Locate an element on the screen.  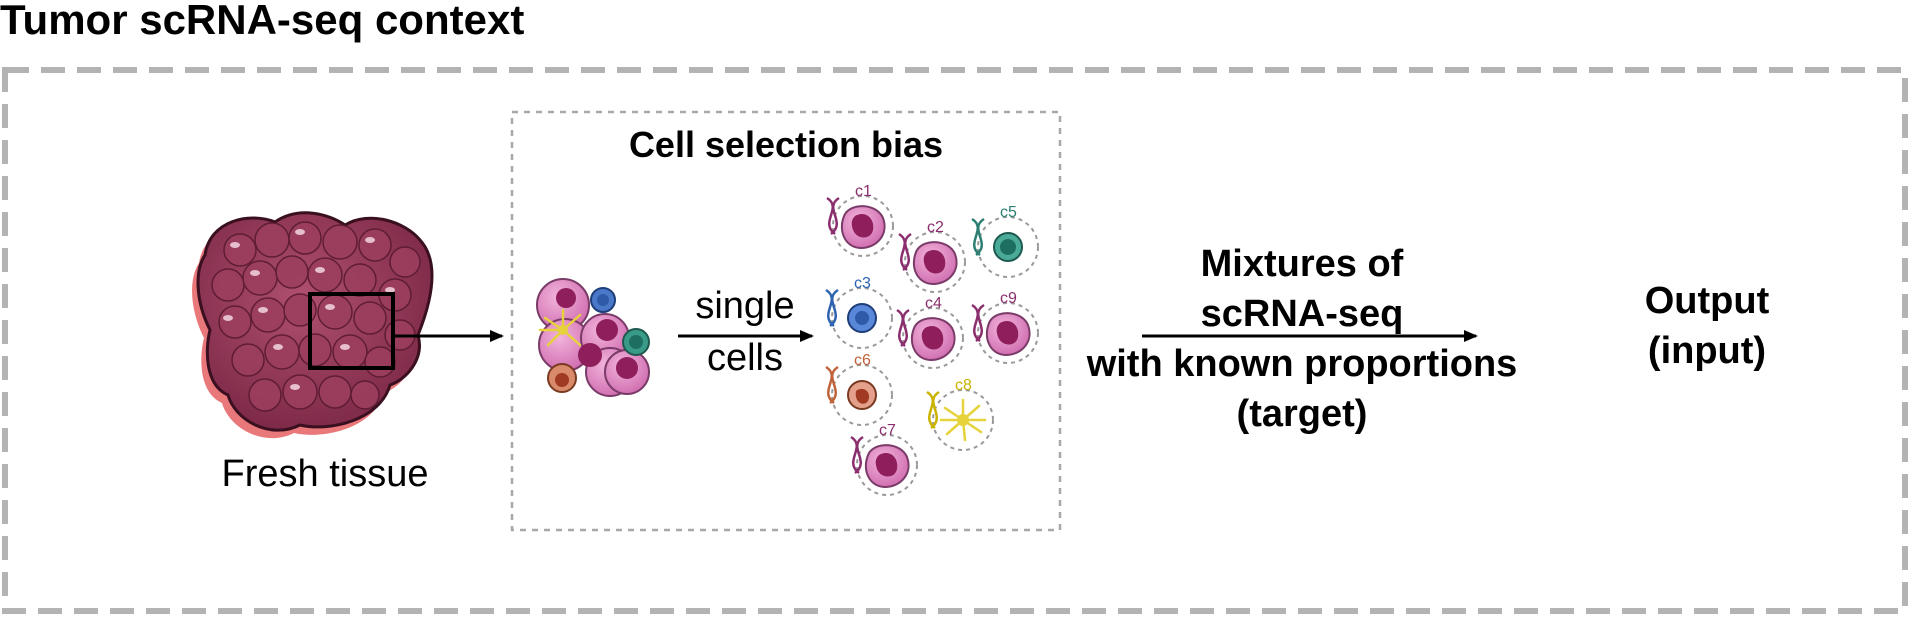
cell-c7: c7 is located at coordinates (884, 459).